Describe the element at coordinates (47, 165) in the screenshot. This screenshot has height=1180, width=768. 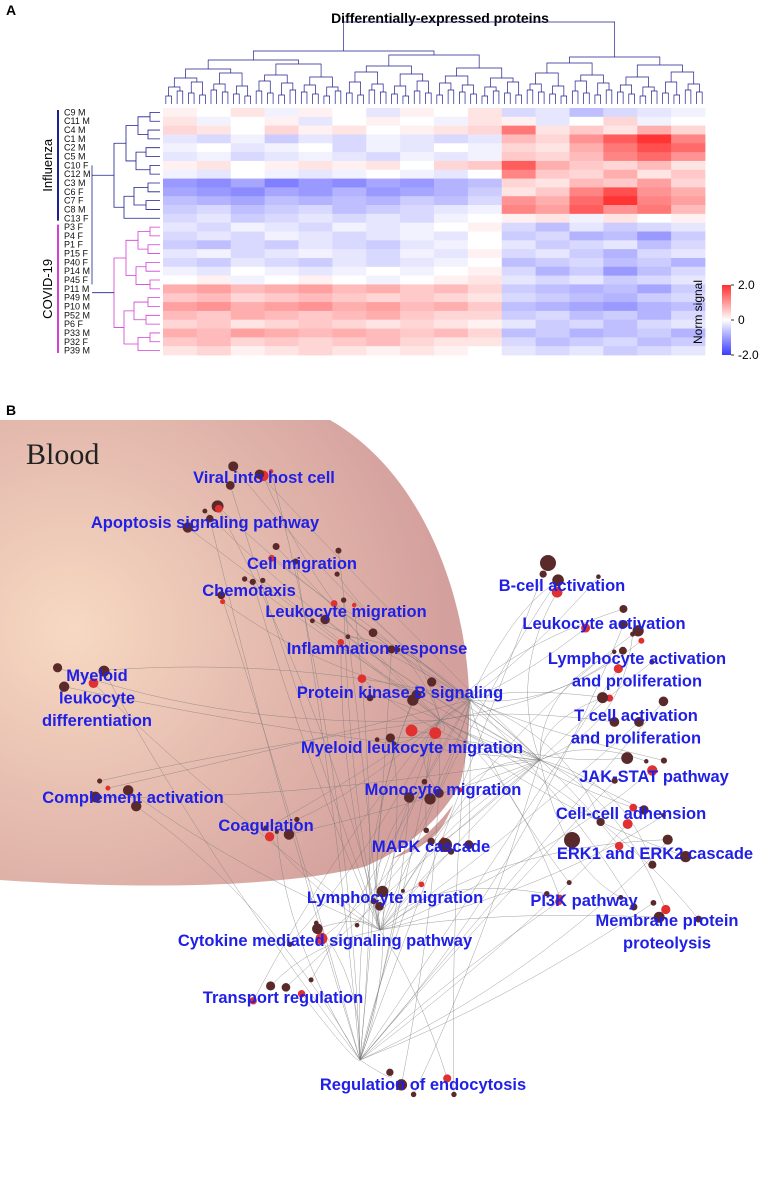
I see `group-label: Influenza` at that location.